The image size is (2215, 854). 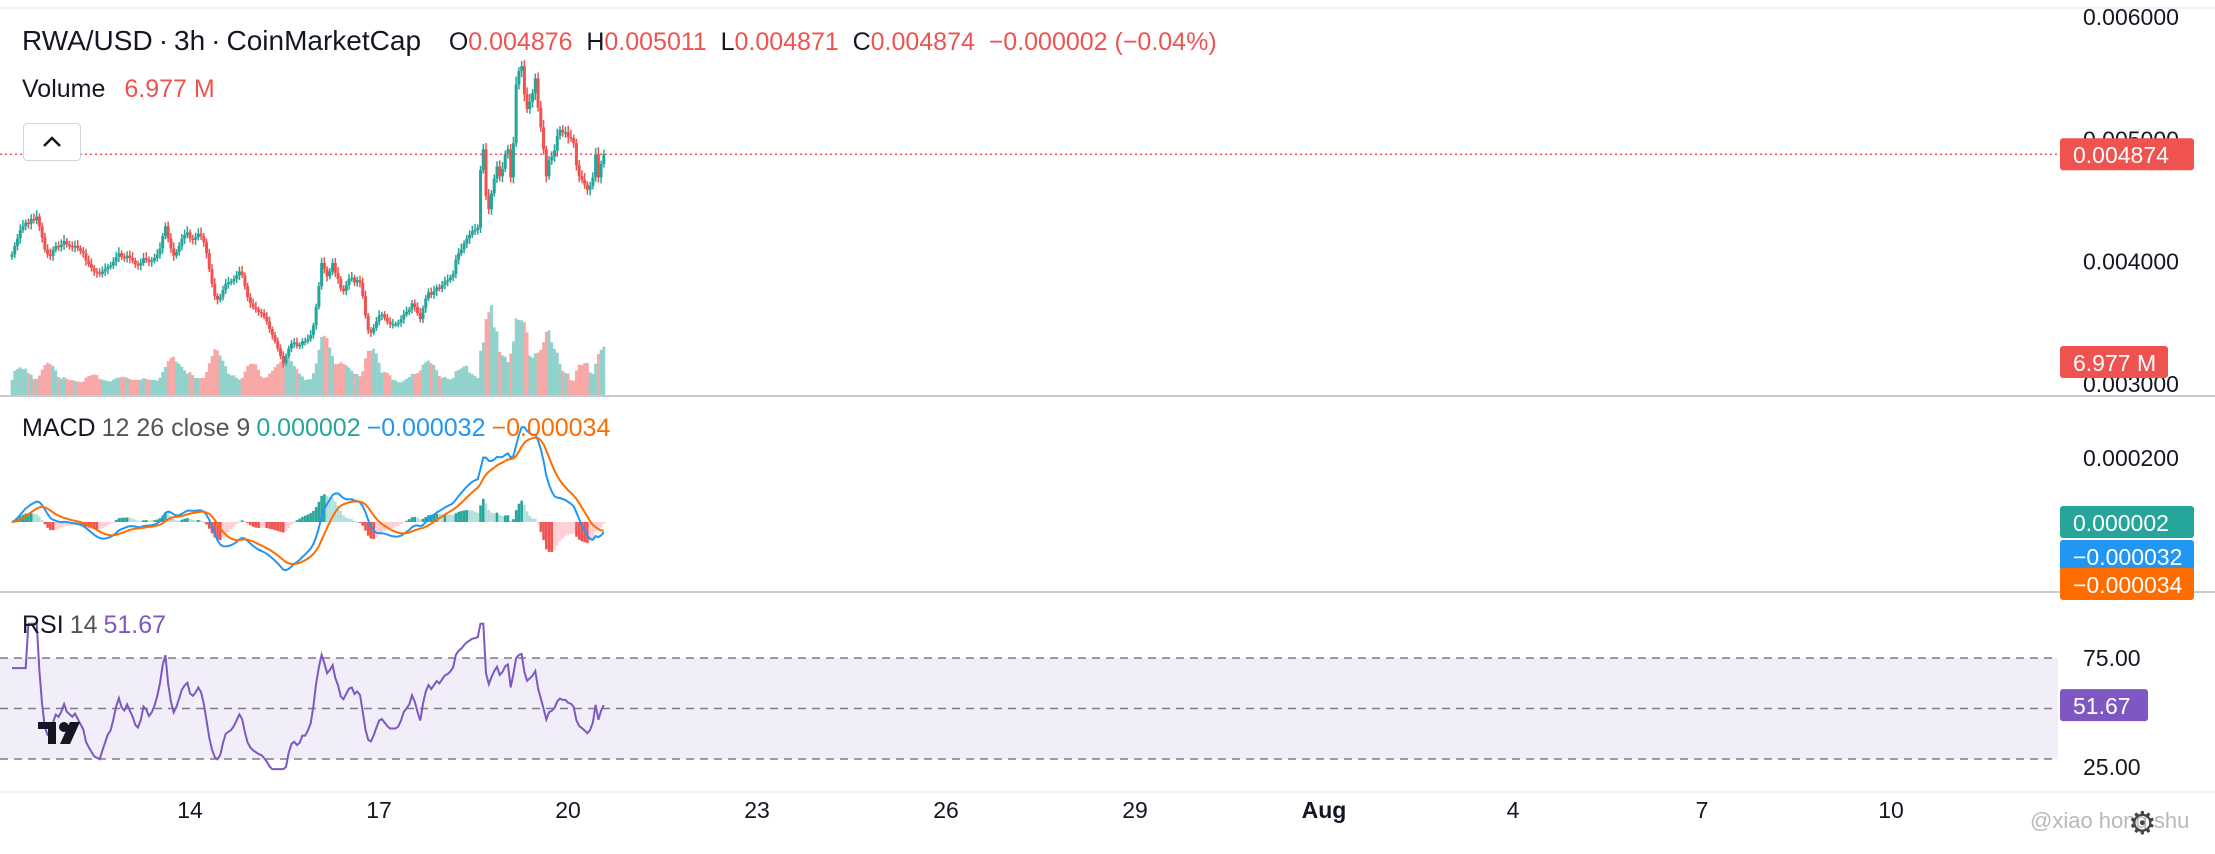 I want to click on tradingview-logo, so click(x=60, y=735).